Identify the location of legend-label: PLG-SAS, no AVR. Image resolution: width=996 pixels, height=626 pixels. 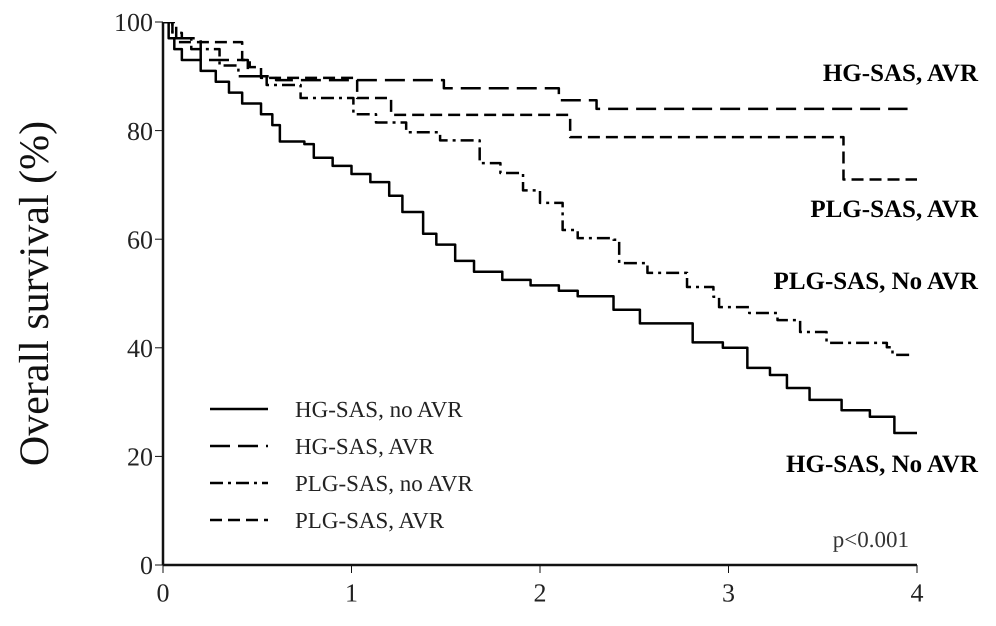
(384, 483).